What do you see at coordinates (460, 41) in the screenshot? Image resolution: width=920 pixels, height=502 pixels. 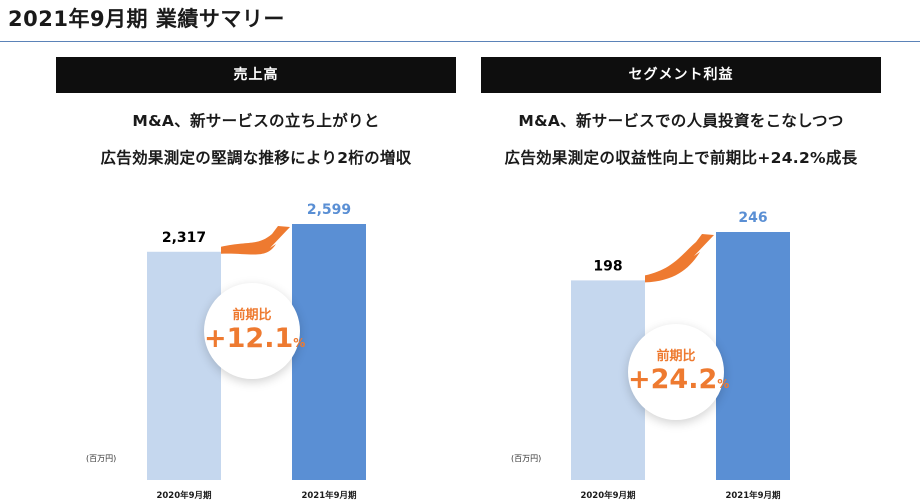 I see `title-divider` at bounding box center [460, 41].